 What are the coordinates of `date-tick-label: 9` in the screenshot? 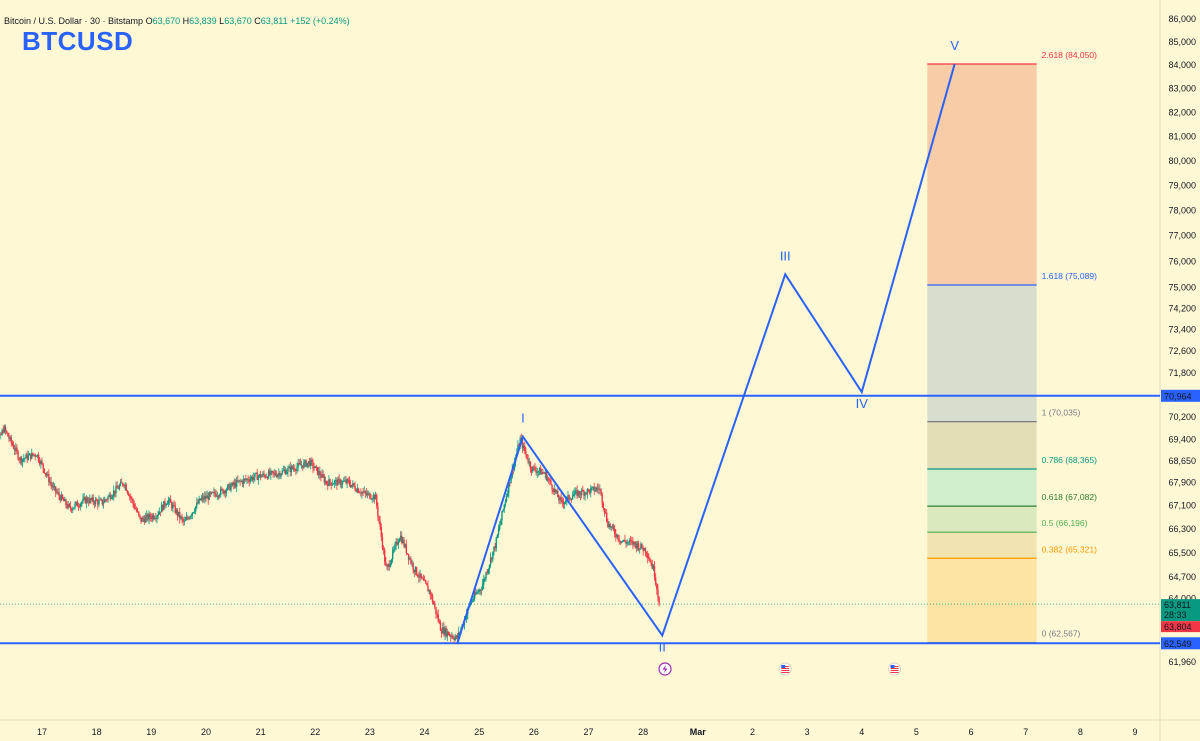 It's located at (1134, 732).